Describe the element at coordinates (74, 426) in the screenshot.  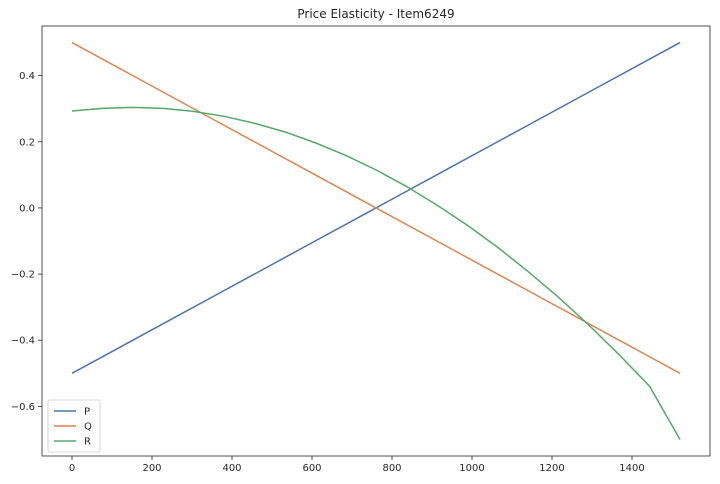
I see `legend: PQR` at that location.